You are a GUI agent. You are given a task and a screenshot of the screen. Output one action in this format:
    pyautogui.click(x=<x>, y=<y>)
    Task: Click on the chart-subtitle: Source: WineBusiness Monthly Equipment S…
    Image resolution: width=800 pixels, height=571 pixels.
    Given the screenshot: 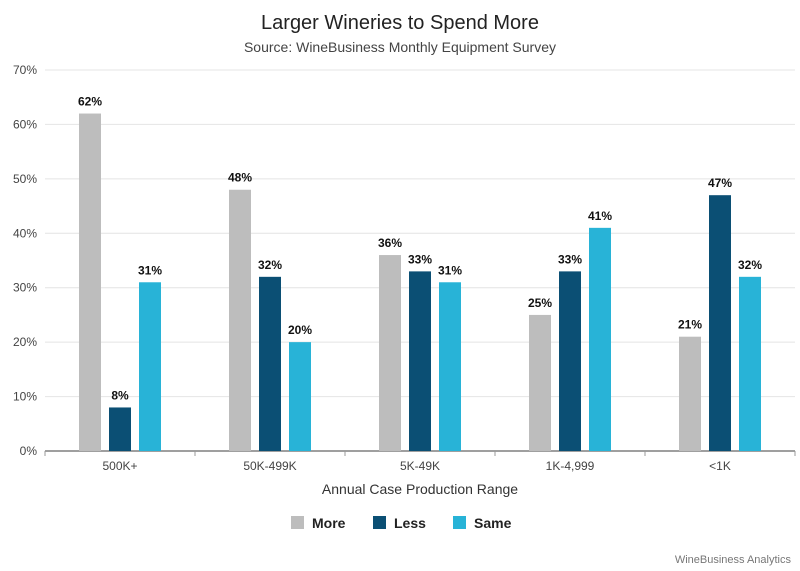 What is the action you would take?
    pyautogui.click(x=400, y=47)
    